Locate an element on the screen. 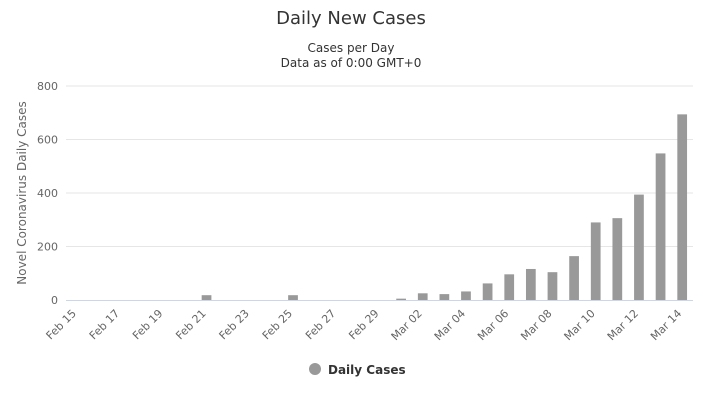 This screenshot has width=703, height=400. chart-title: Daily New Cases is located at coordinates (351, 18).